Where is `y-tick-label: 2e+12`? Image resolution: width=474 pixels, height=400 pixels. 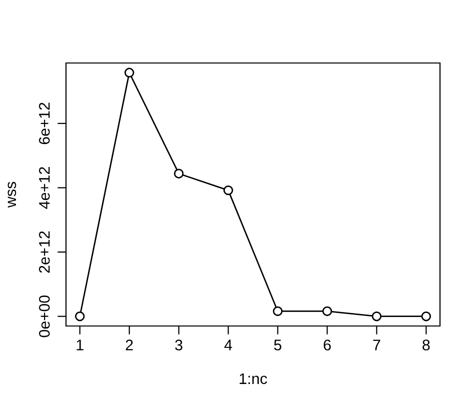 y-tick-label: 2e+12 is located at coordinates (44, 252).